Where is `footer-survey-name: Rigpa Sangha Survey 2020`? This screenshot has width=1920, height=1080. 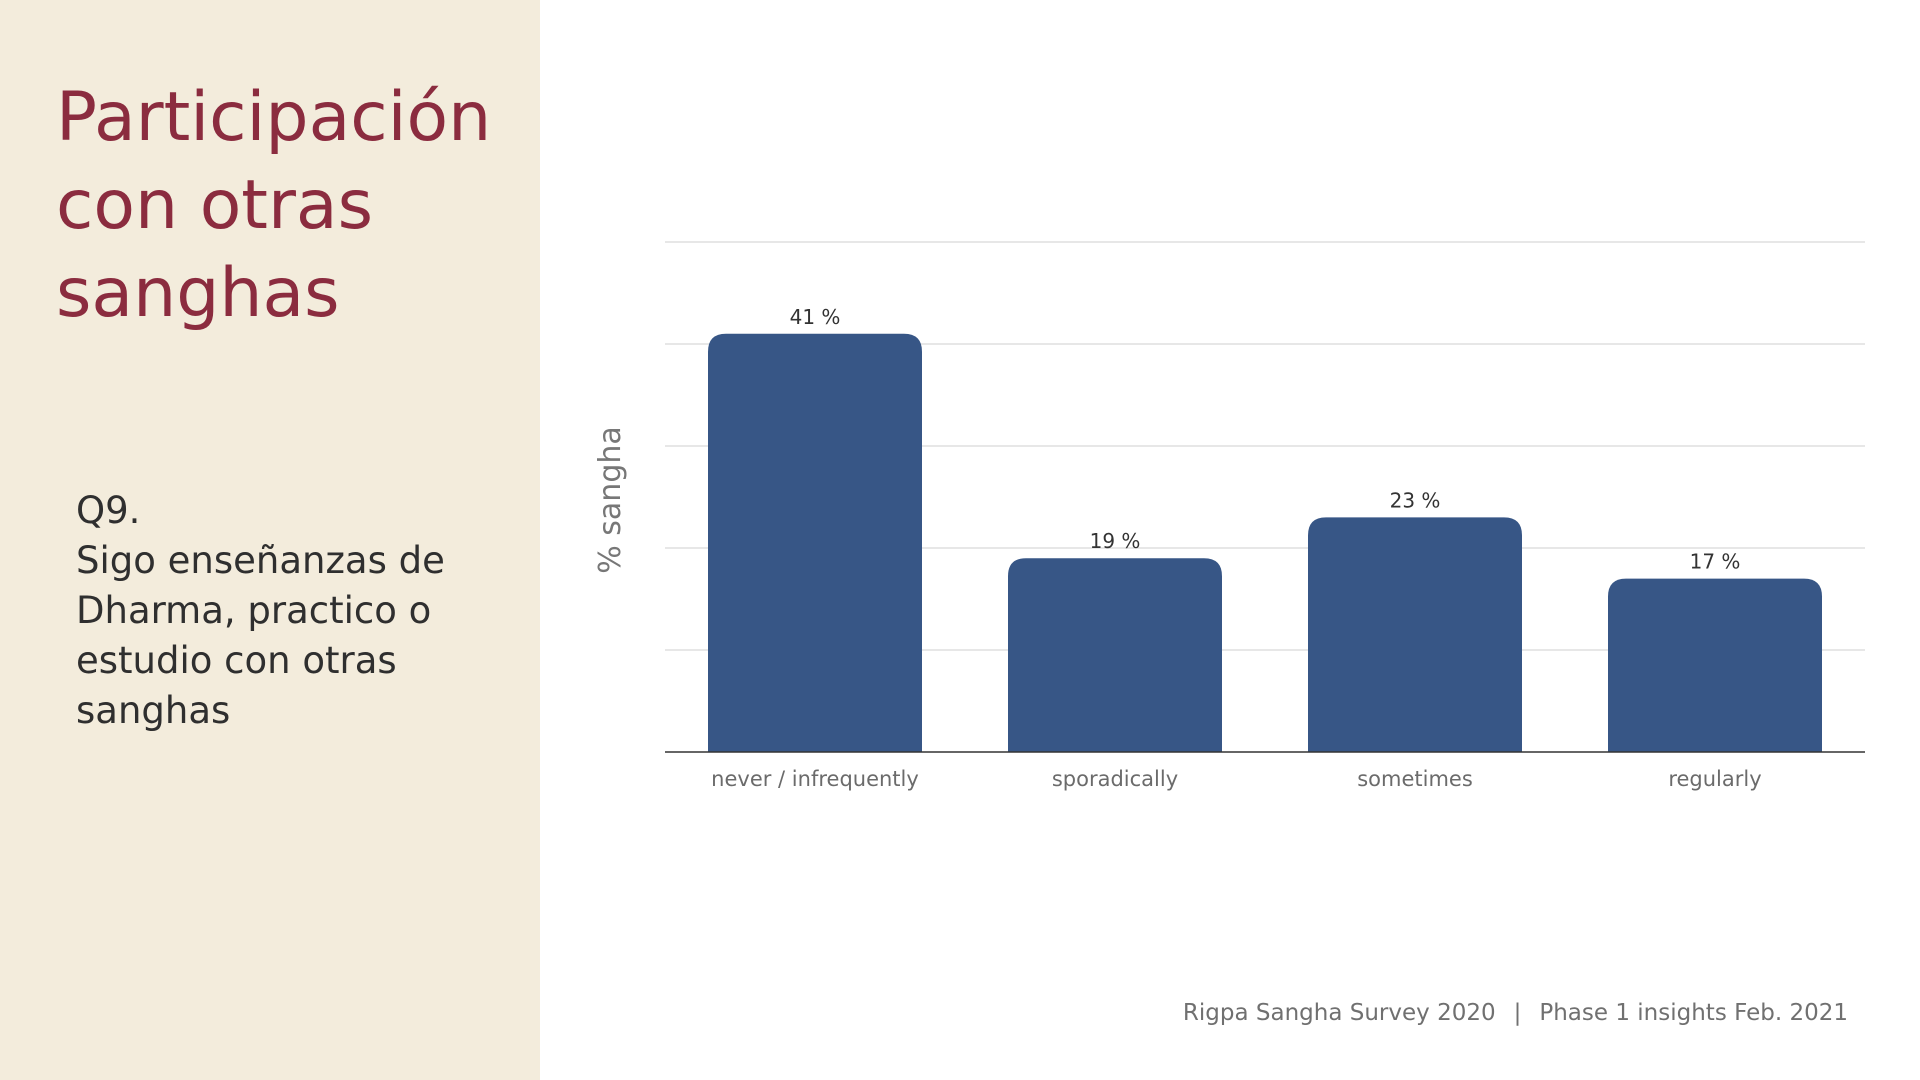 footer-survey-name: Rigpa Sangha Survey 2020 is located at coordinates (1339, 1013).